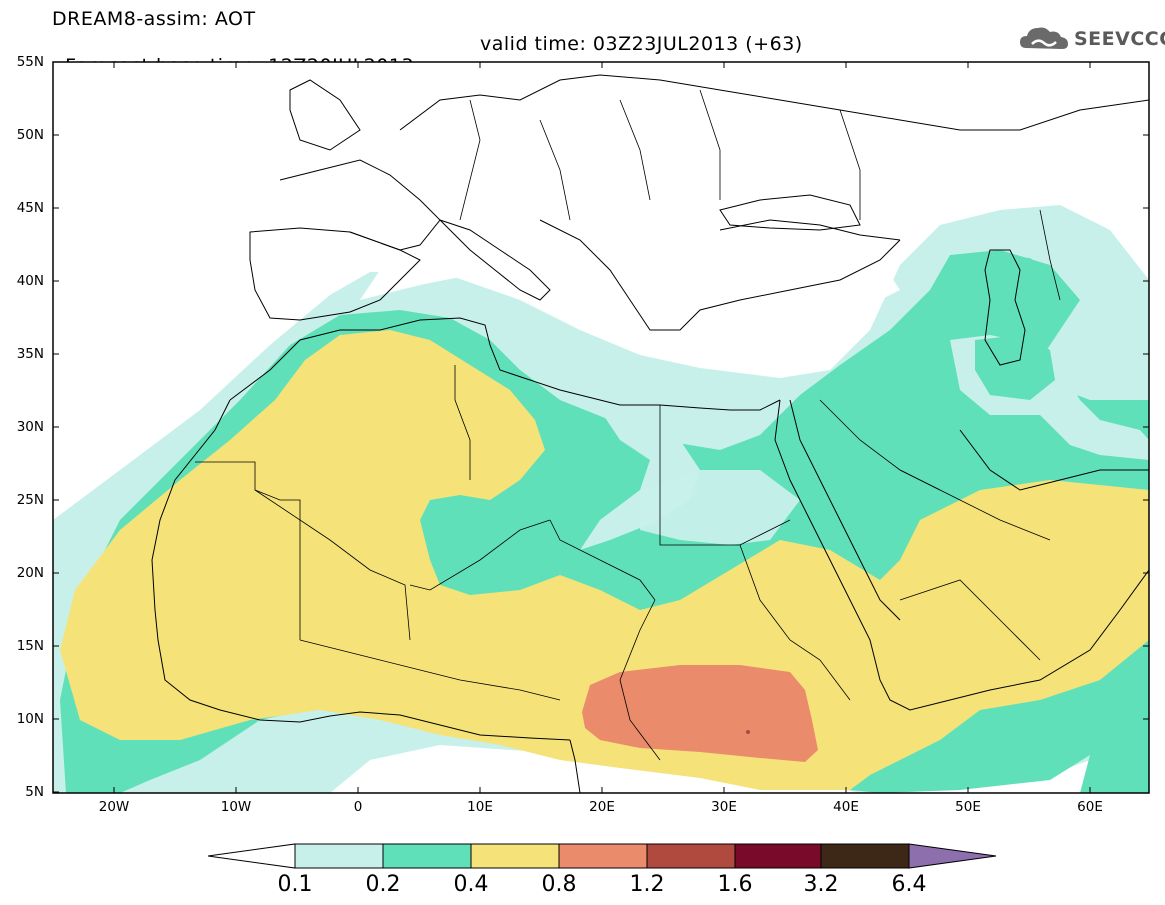 Image resolution: width=1165 pixels, height=905 pixels. Describe the element at coordinates (480, 807) in the screenshot. I see `x-tick-label: 10E` at that location.